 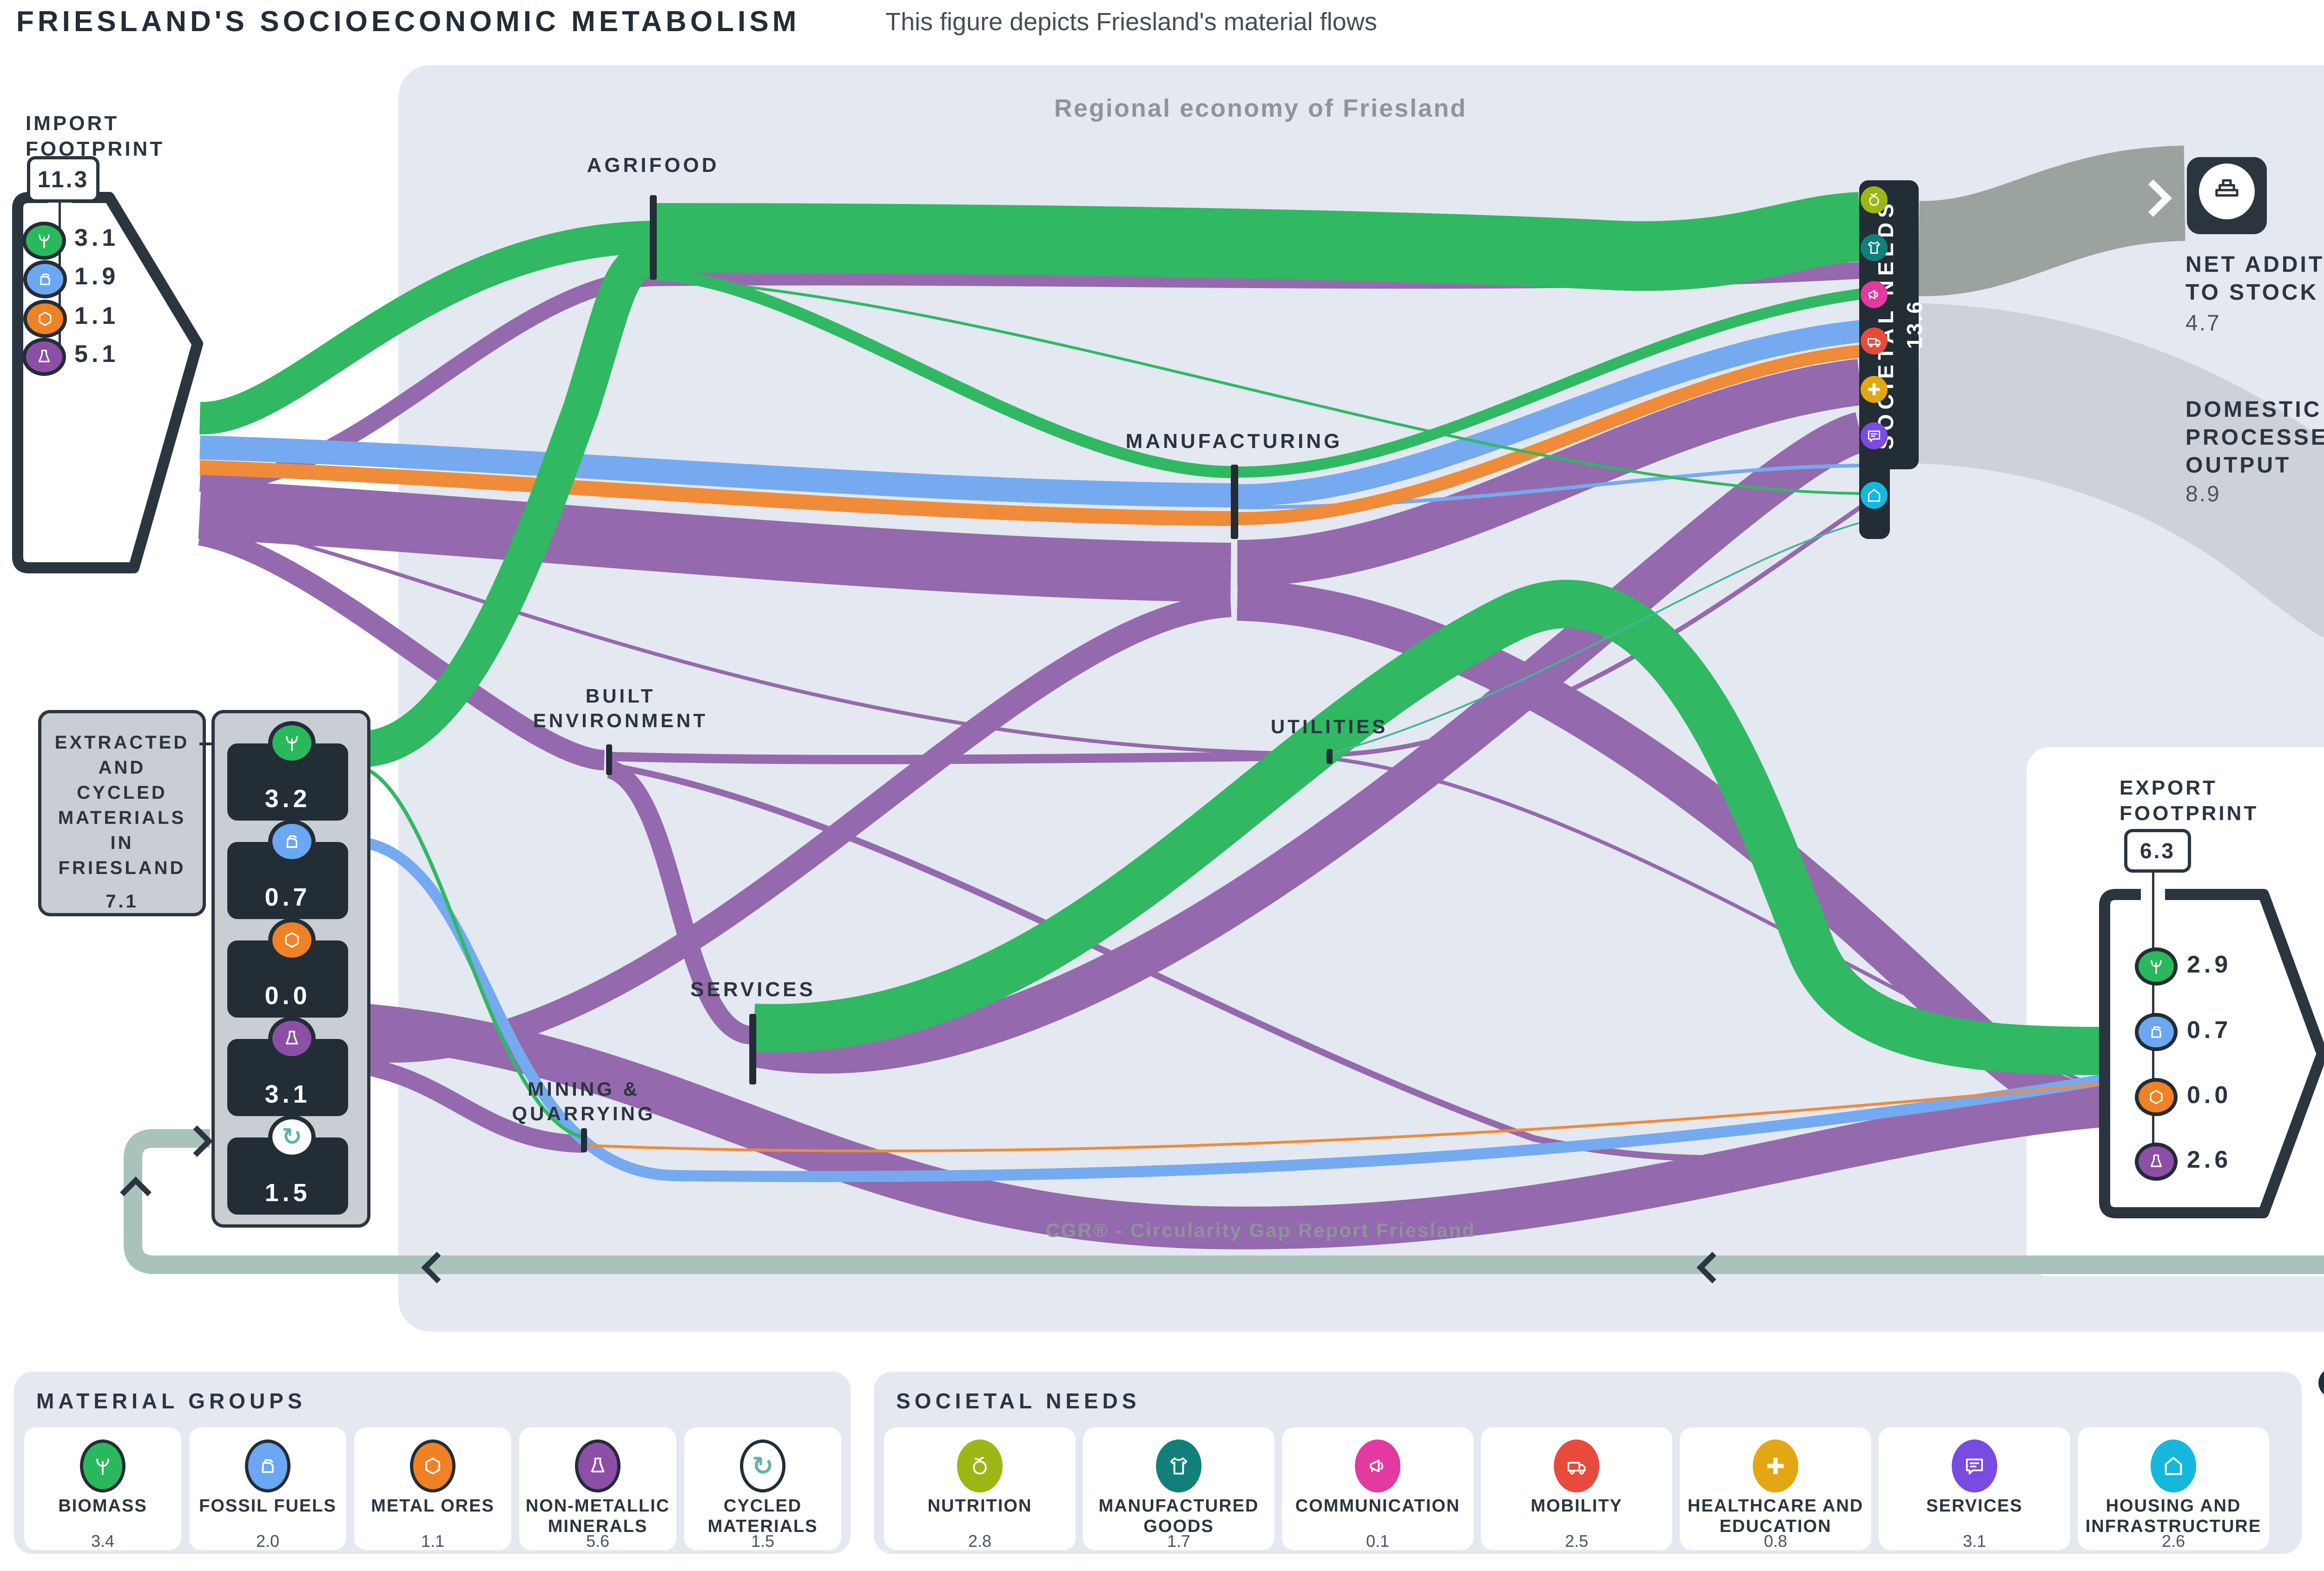 What do you see at coordinates (2119, 470) in the screenshot?
I see `flow-needs-to-dpo` at bounding box center [2119, 470].